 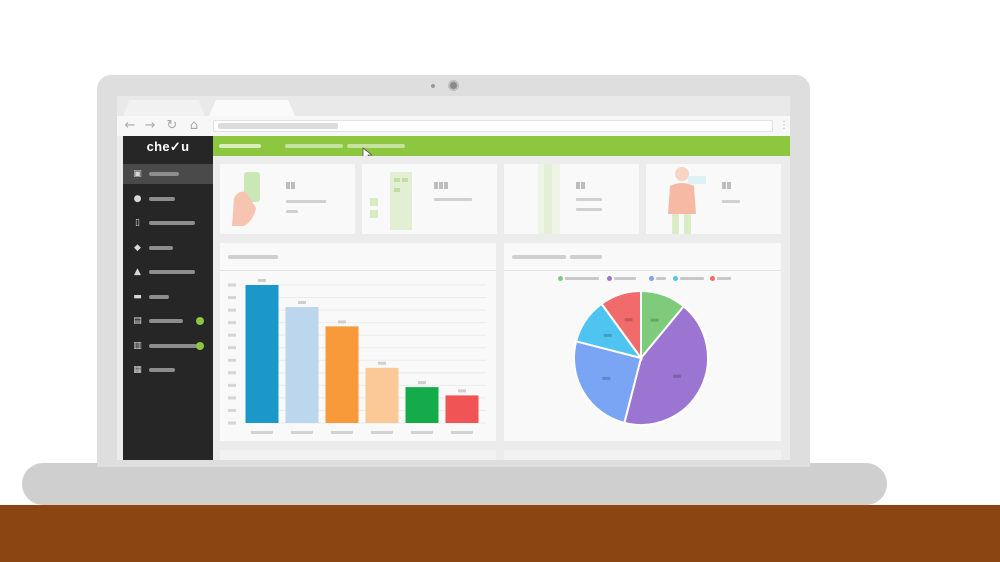 I want to click on browser-toolbar: ← → ↻ ⌂ ⋮, so click(x=453, y=126).